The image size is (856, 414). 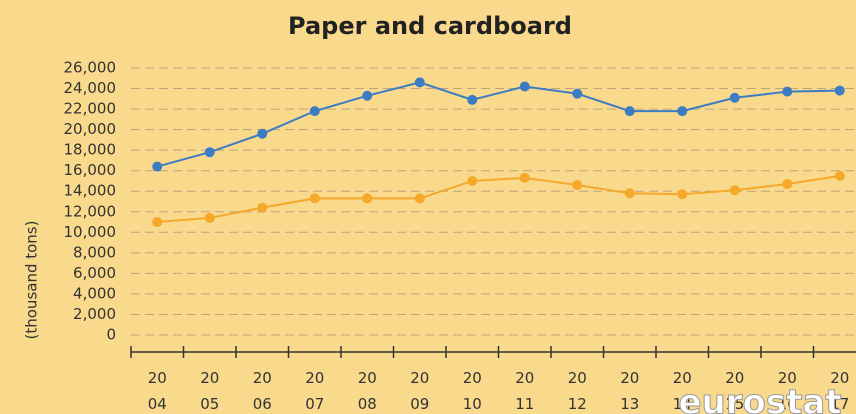 I want to click on x-tick-label: 20 04, so click(x=157, y=391).